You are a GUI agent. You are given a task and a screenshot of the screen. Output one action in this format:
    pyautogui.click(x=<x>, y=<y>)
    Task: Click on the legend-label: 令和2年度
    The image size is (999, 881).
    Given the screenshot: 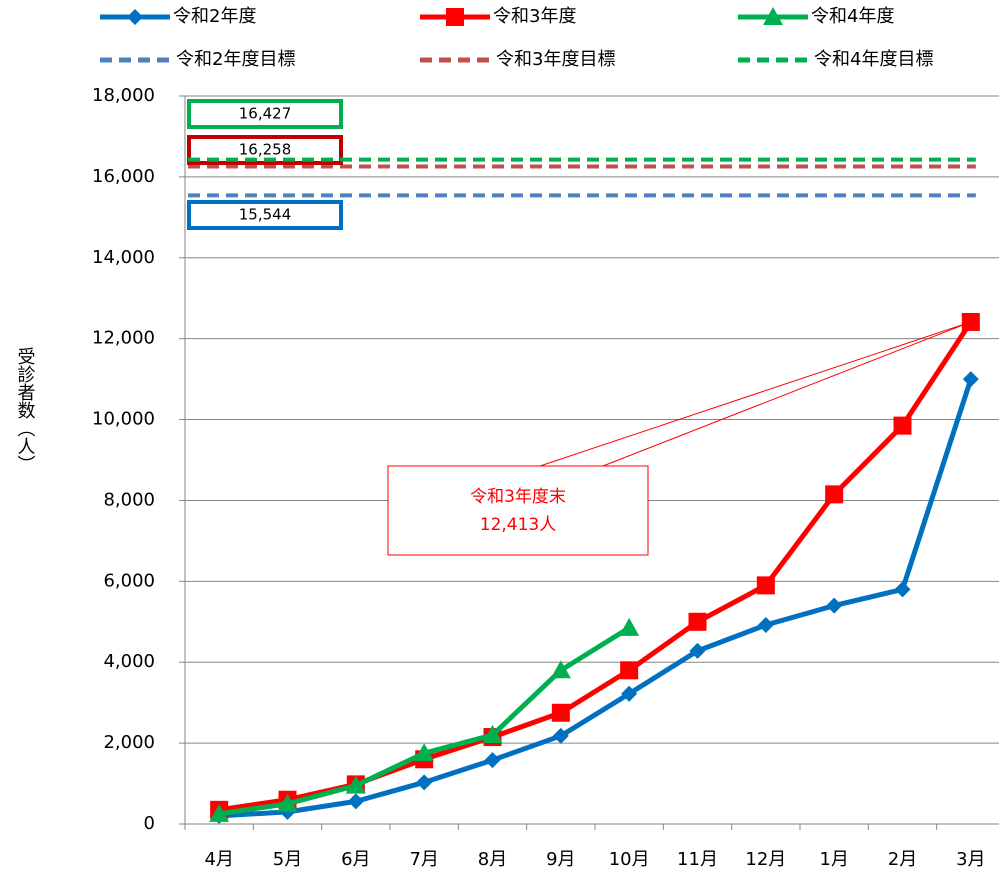 What is the action you would take?
    pyautogui.click(x=214, y=16)
    